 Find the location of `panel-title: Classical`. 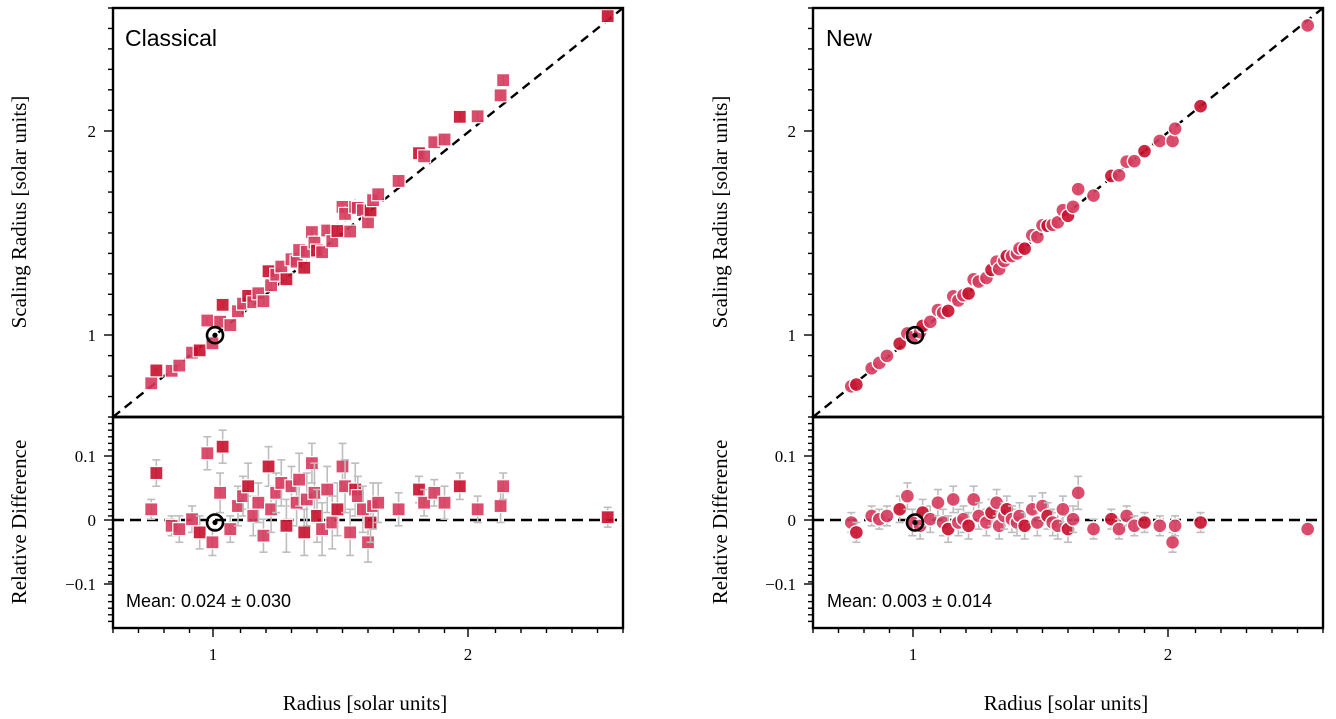

panel-title: Classical is located at coordinates (171, 38).